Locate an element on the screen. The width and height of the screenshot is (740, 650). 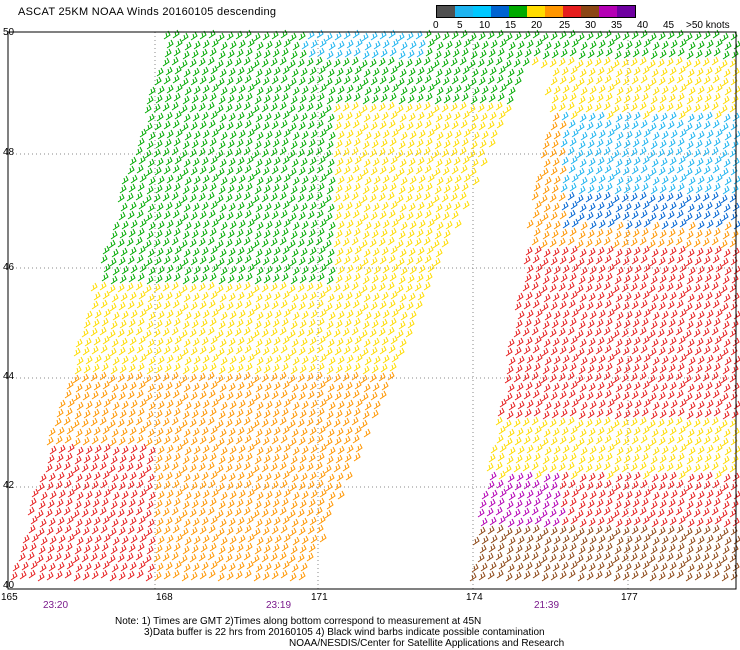
scale-tick-label: 25 is located at coordinates (565, 25).